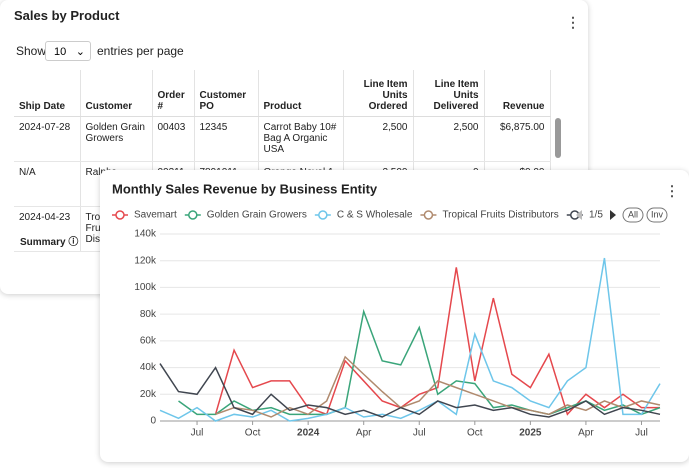 This screenshot has width=689, height=468. What do you see at coordinates (245, 188) in the screenshot?
I see `chart-title: Monthly Sales Revenue by Business Entity` at bounding box center [245, 188].